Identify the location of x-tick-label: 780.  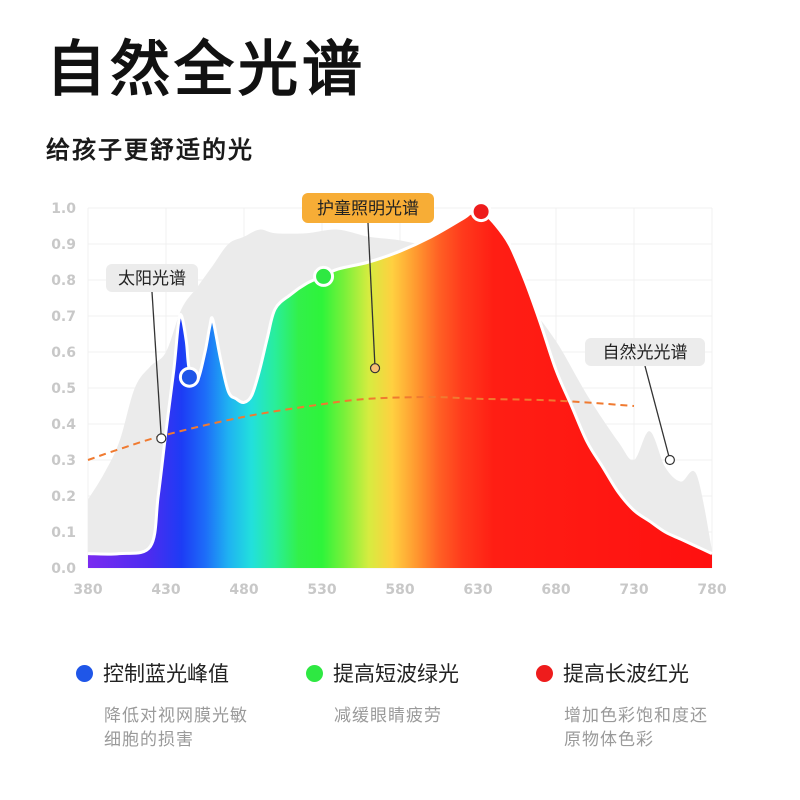
(711, 590).